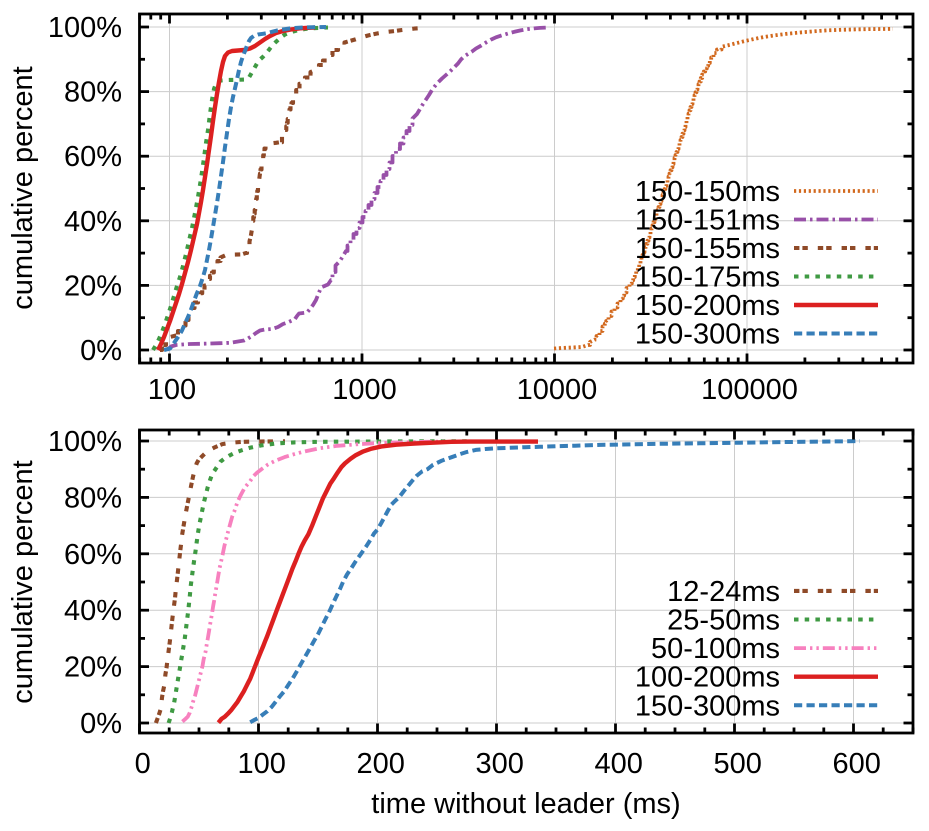 The width and height of the screenshot is (929, 831). I want to click on svg-text: 150-150ms, so click(707, 192).